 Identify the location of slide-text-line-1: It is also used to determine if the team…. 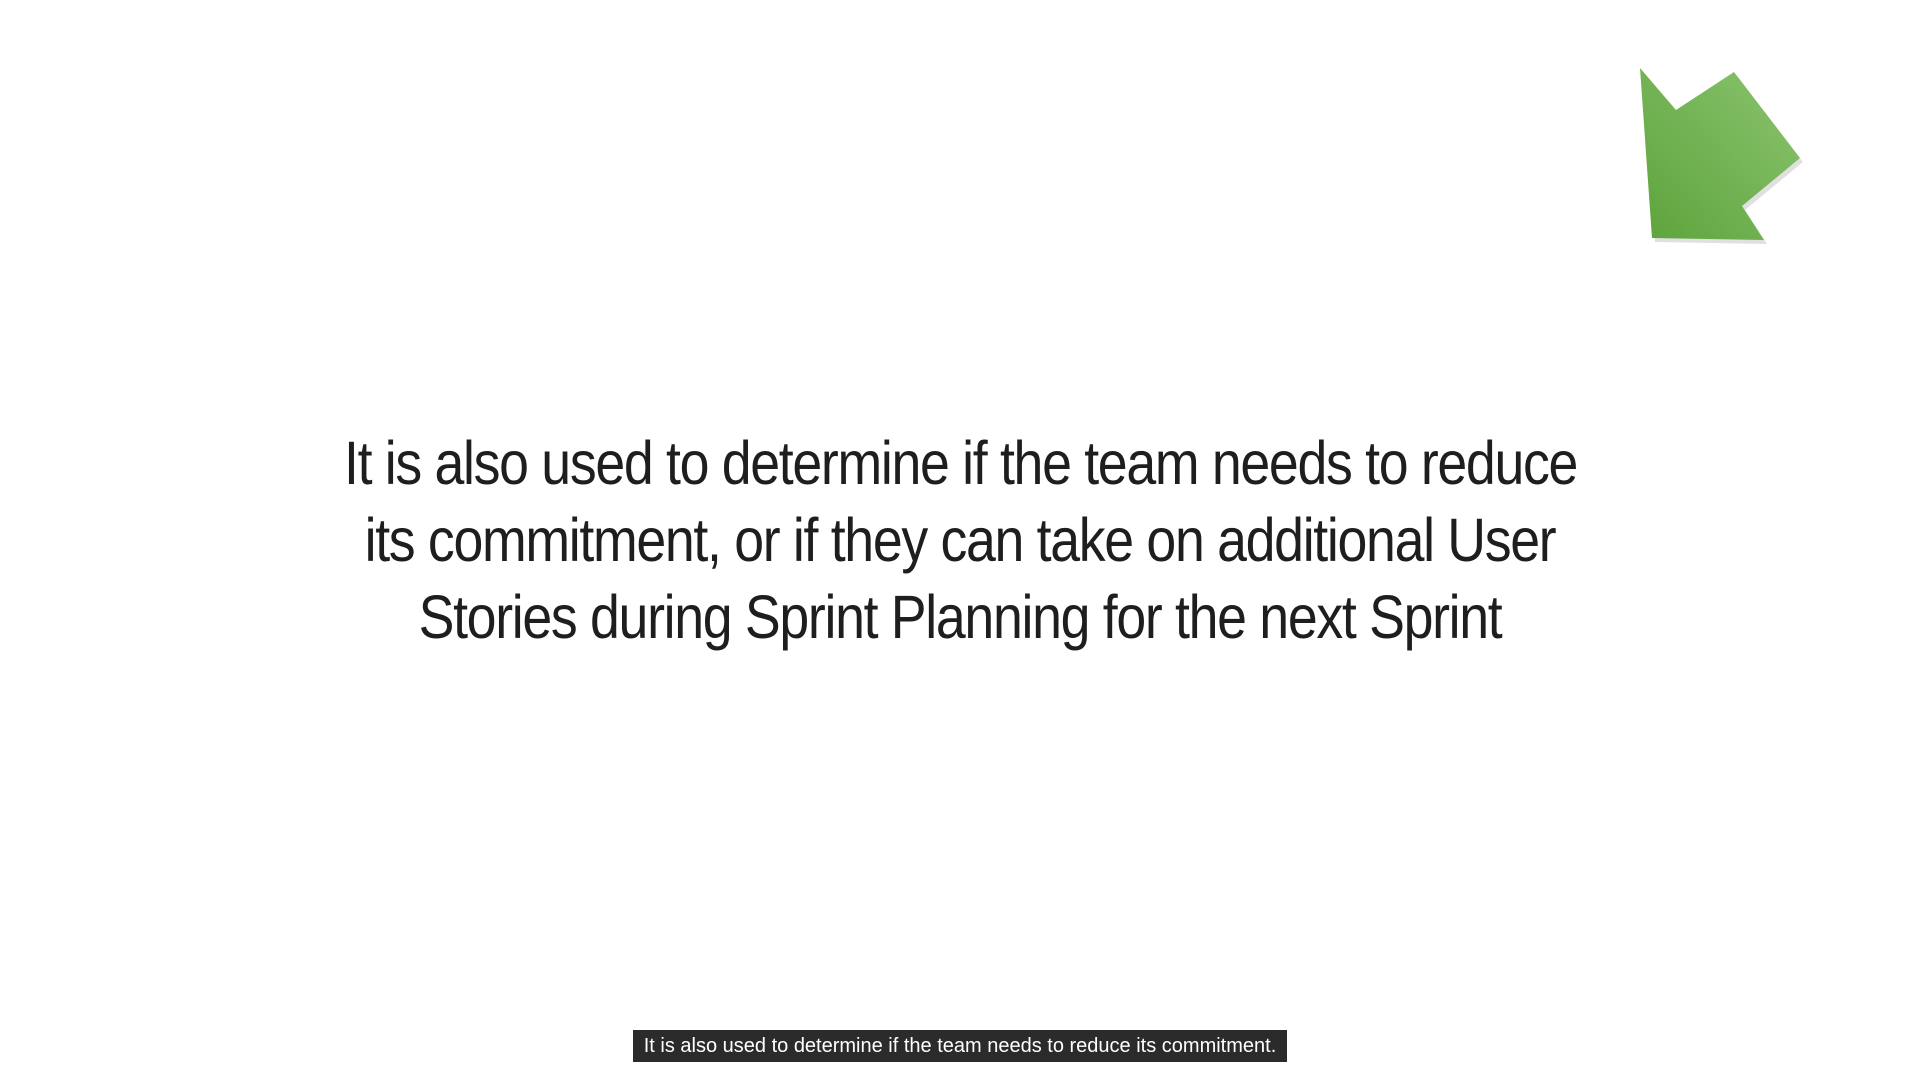
(961, 463).